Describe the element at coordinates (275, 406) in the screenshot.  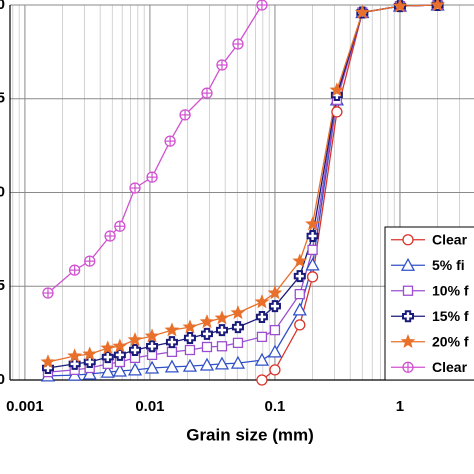
I see `x-tick-label: 0.1` at that location.